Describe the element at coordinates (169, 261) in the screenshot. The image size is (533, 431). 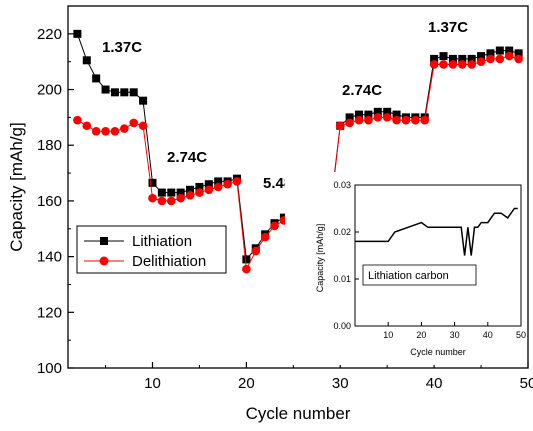
I see `legend-delithiation-label: Delithiation` at that location.